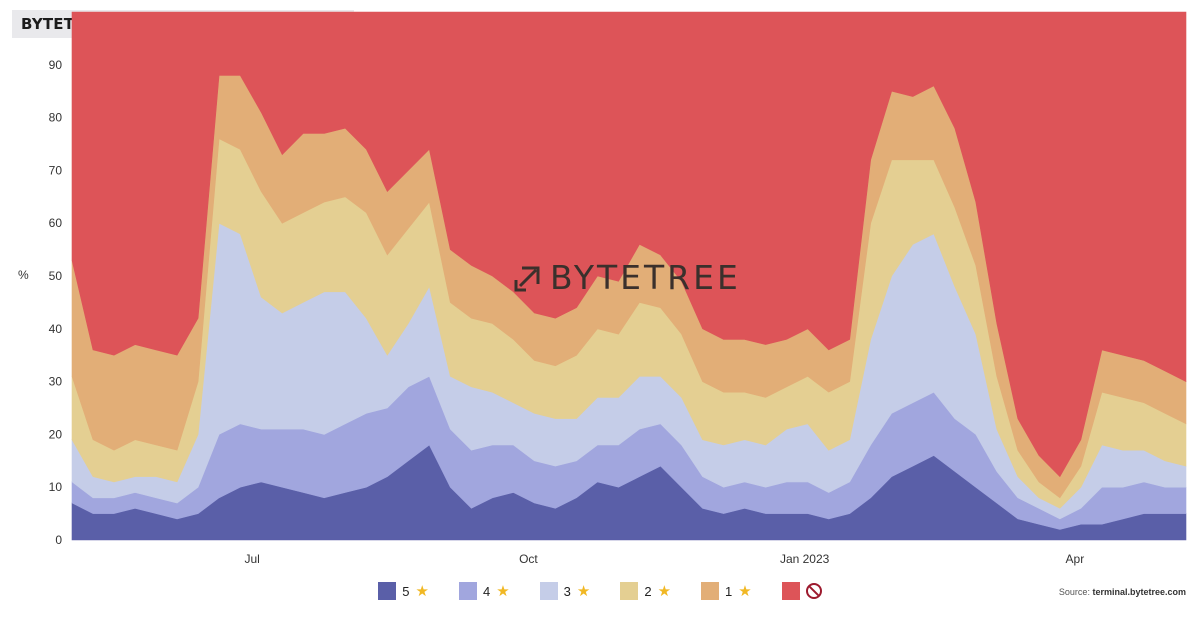  Describe the element at coordinates (56, 382) in the screenshot. I see `y-tick-30: 30` at that location.